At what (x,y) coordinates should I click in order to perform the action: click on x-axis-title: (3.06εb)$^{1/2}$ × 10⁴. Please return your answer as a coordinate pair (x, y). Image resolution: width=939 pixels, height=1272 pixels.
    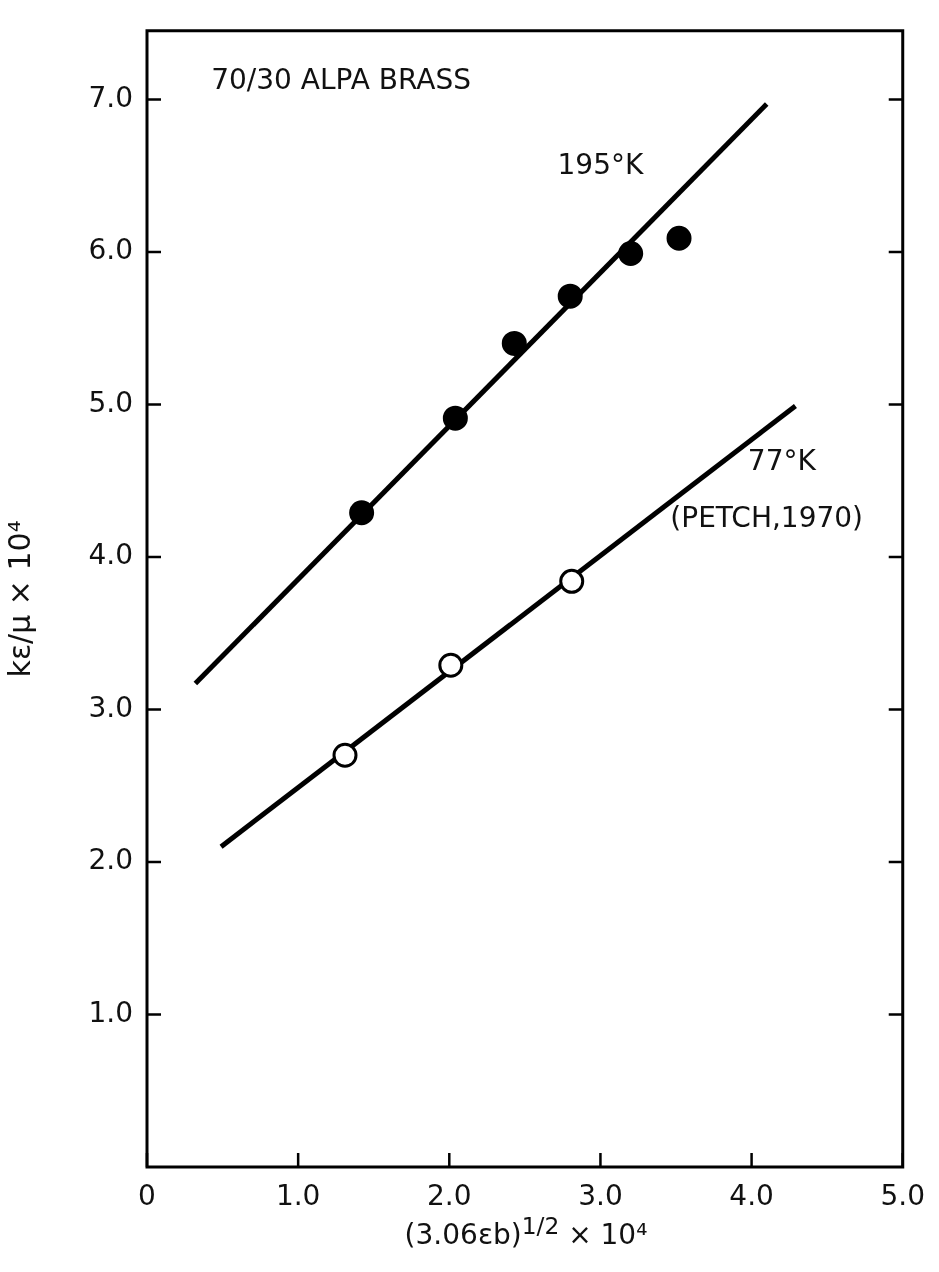
    Looking at the image, I should click on (526, 1232).